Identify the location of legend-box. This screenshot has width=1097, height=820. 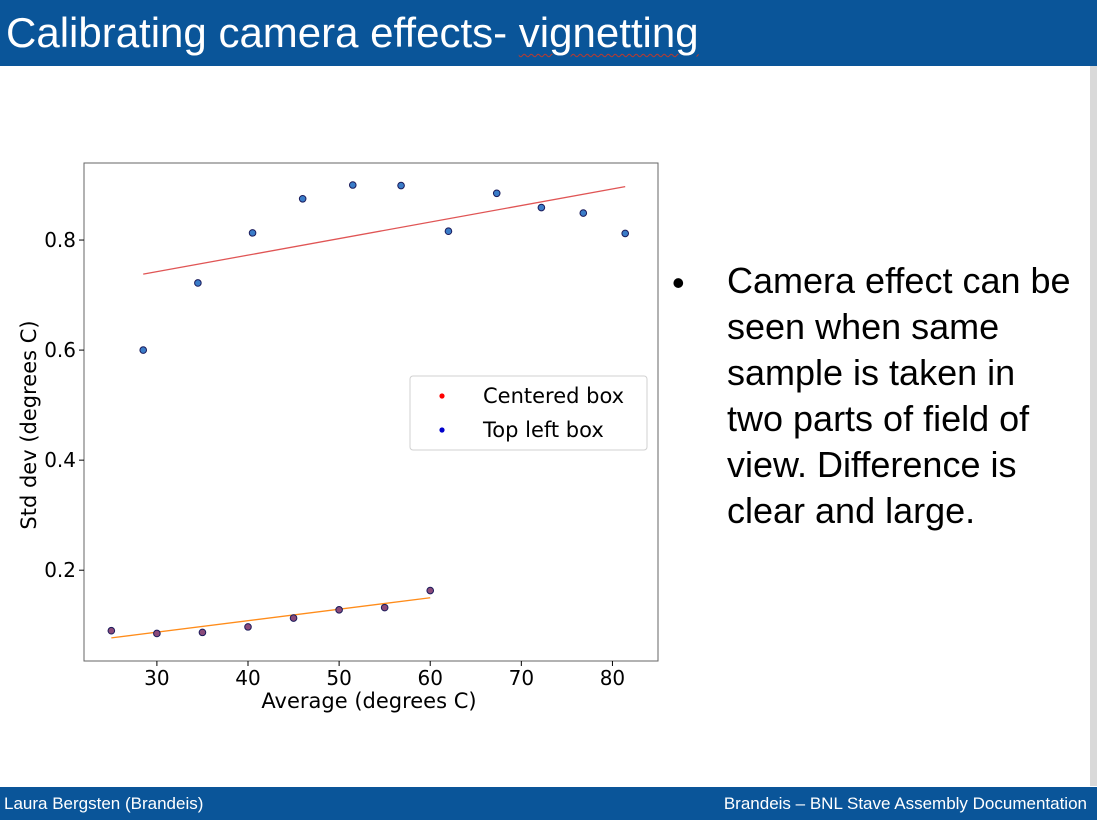
(528, 413).